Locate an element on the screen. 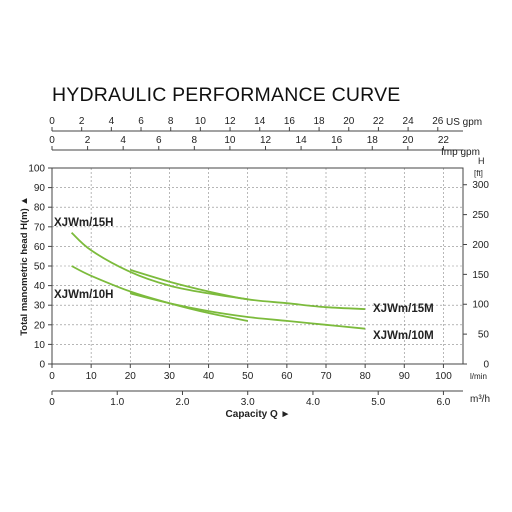 This screenshot has height=512, width=512. us-gpm-tick-label: 18 is located at coordinates (320, 121).